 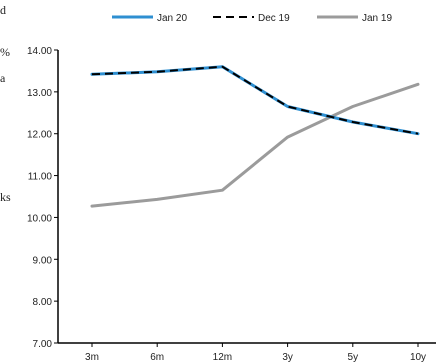 I want to click on side-text-3: a, so click(x=3, y=78).